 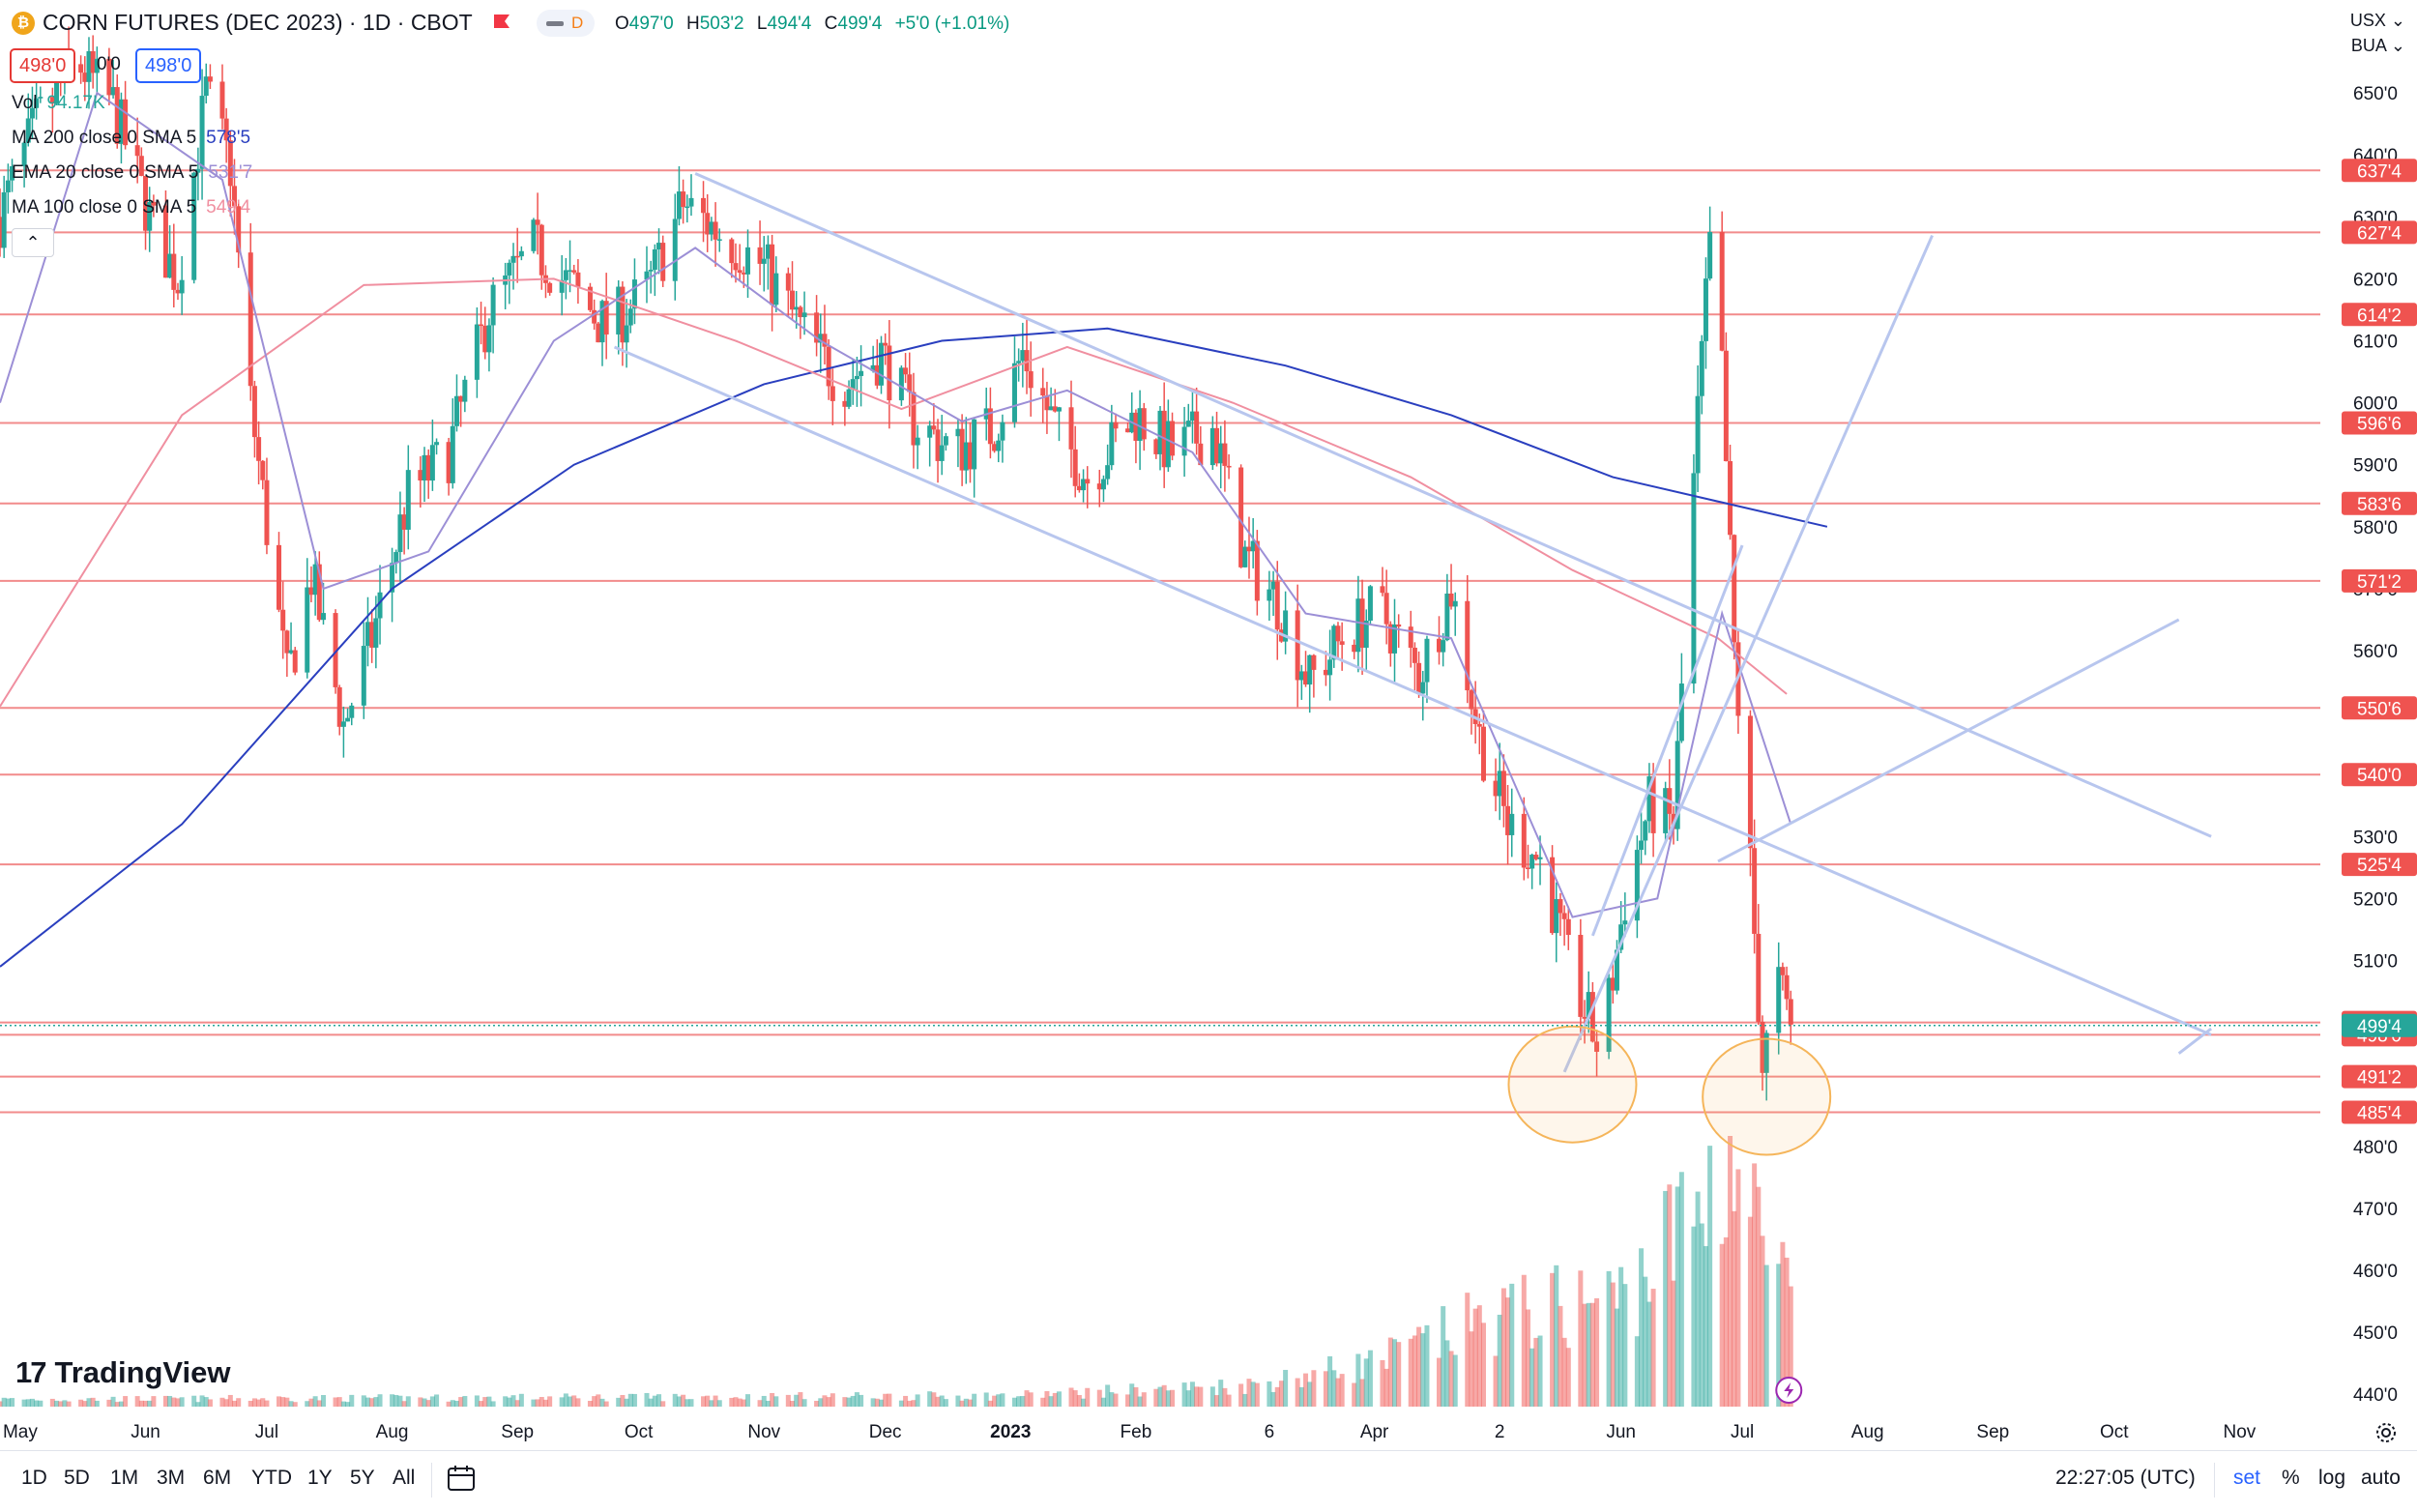 What do you see at coordinates (1867, 1432) in the screenshot?
I see `time-tick-label: Aug` at bounding box center [1867, 1432].